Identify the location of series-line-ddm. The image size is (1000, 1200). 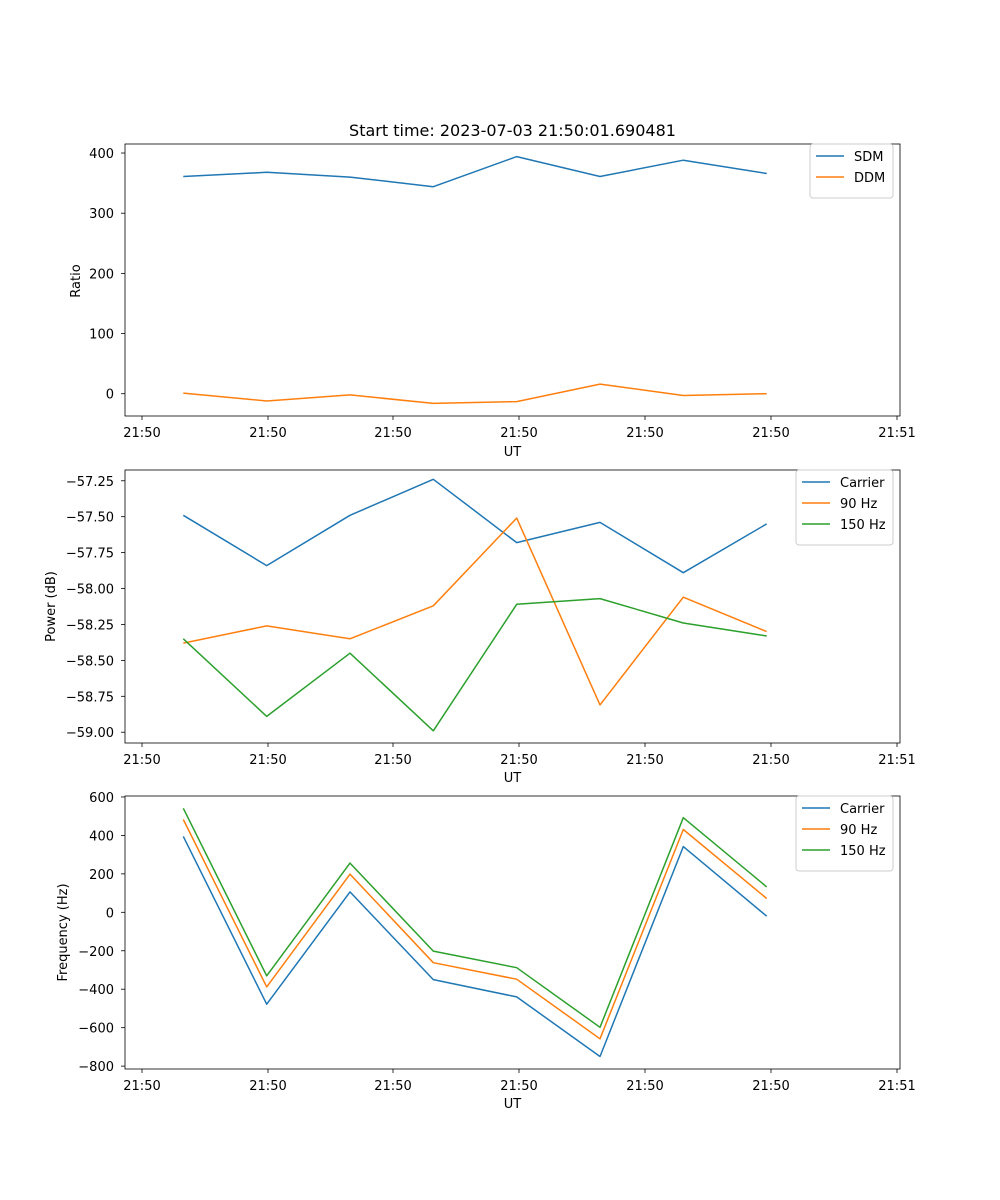
(475, 394).